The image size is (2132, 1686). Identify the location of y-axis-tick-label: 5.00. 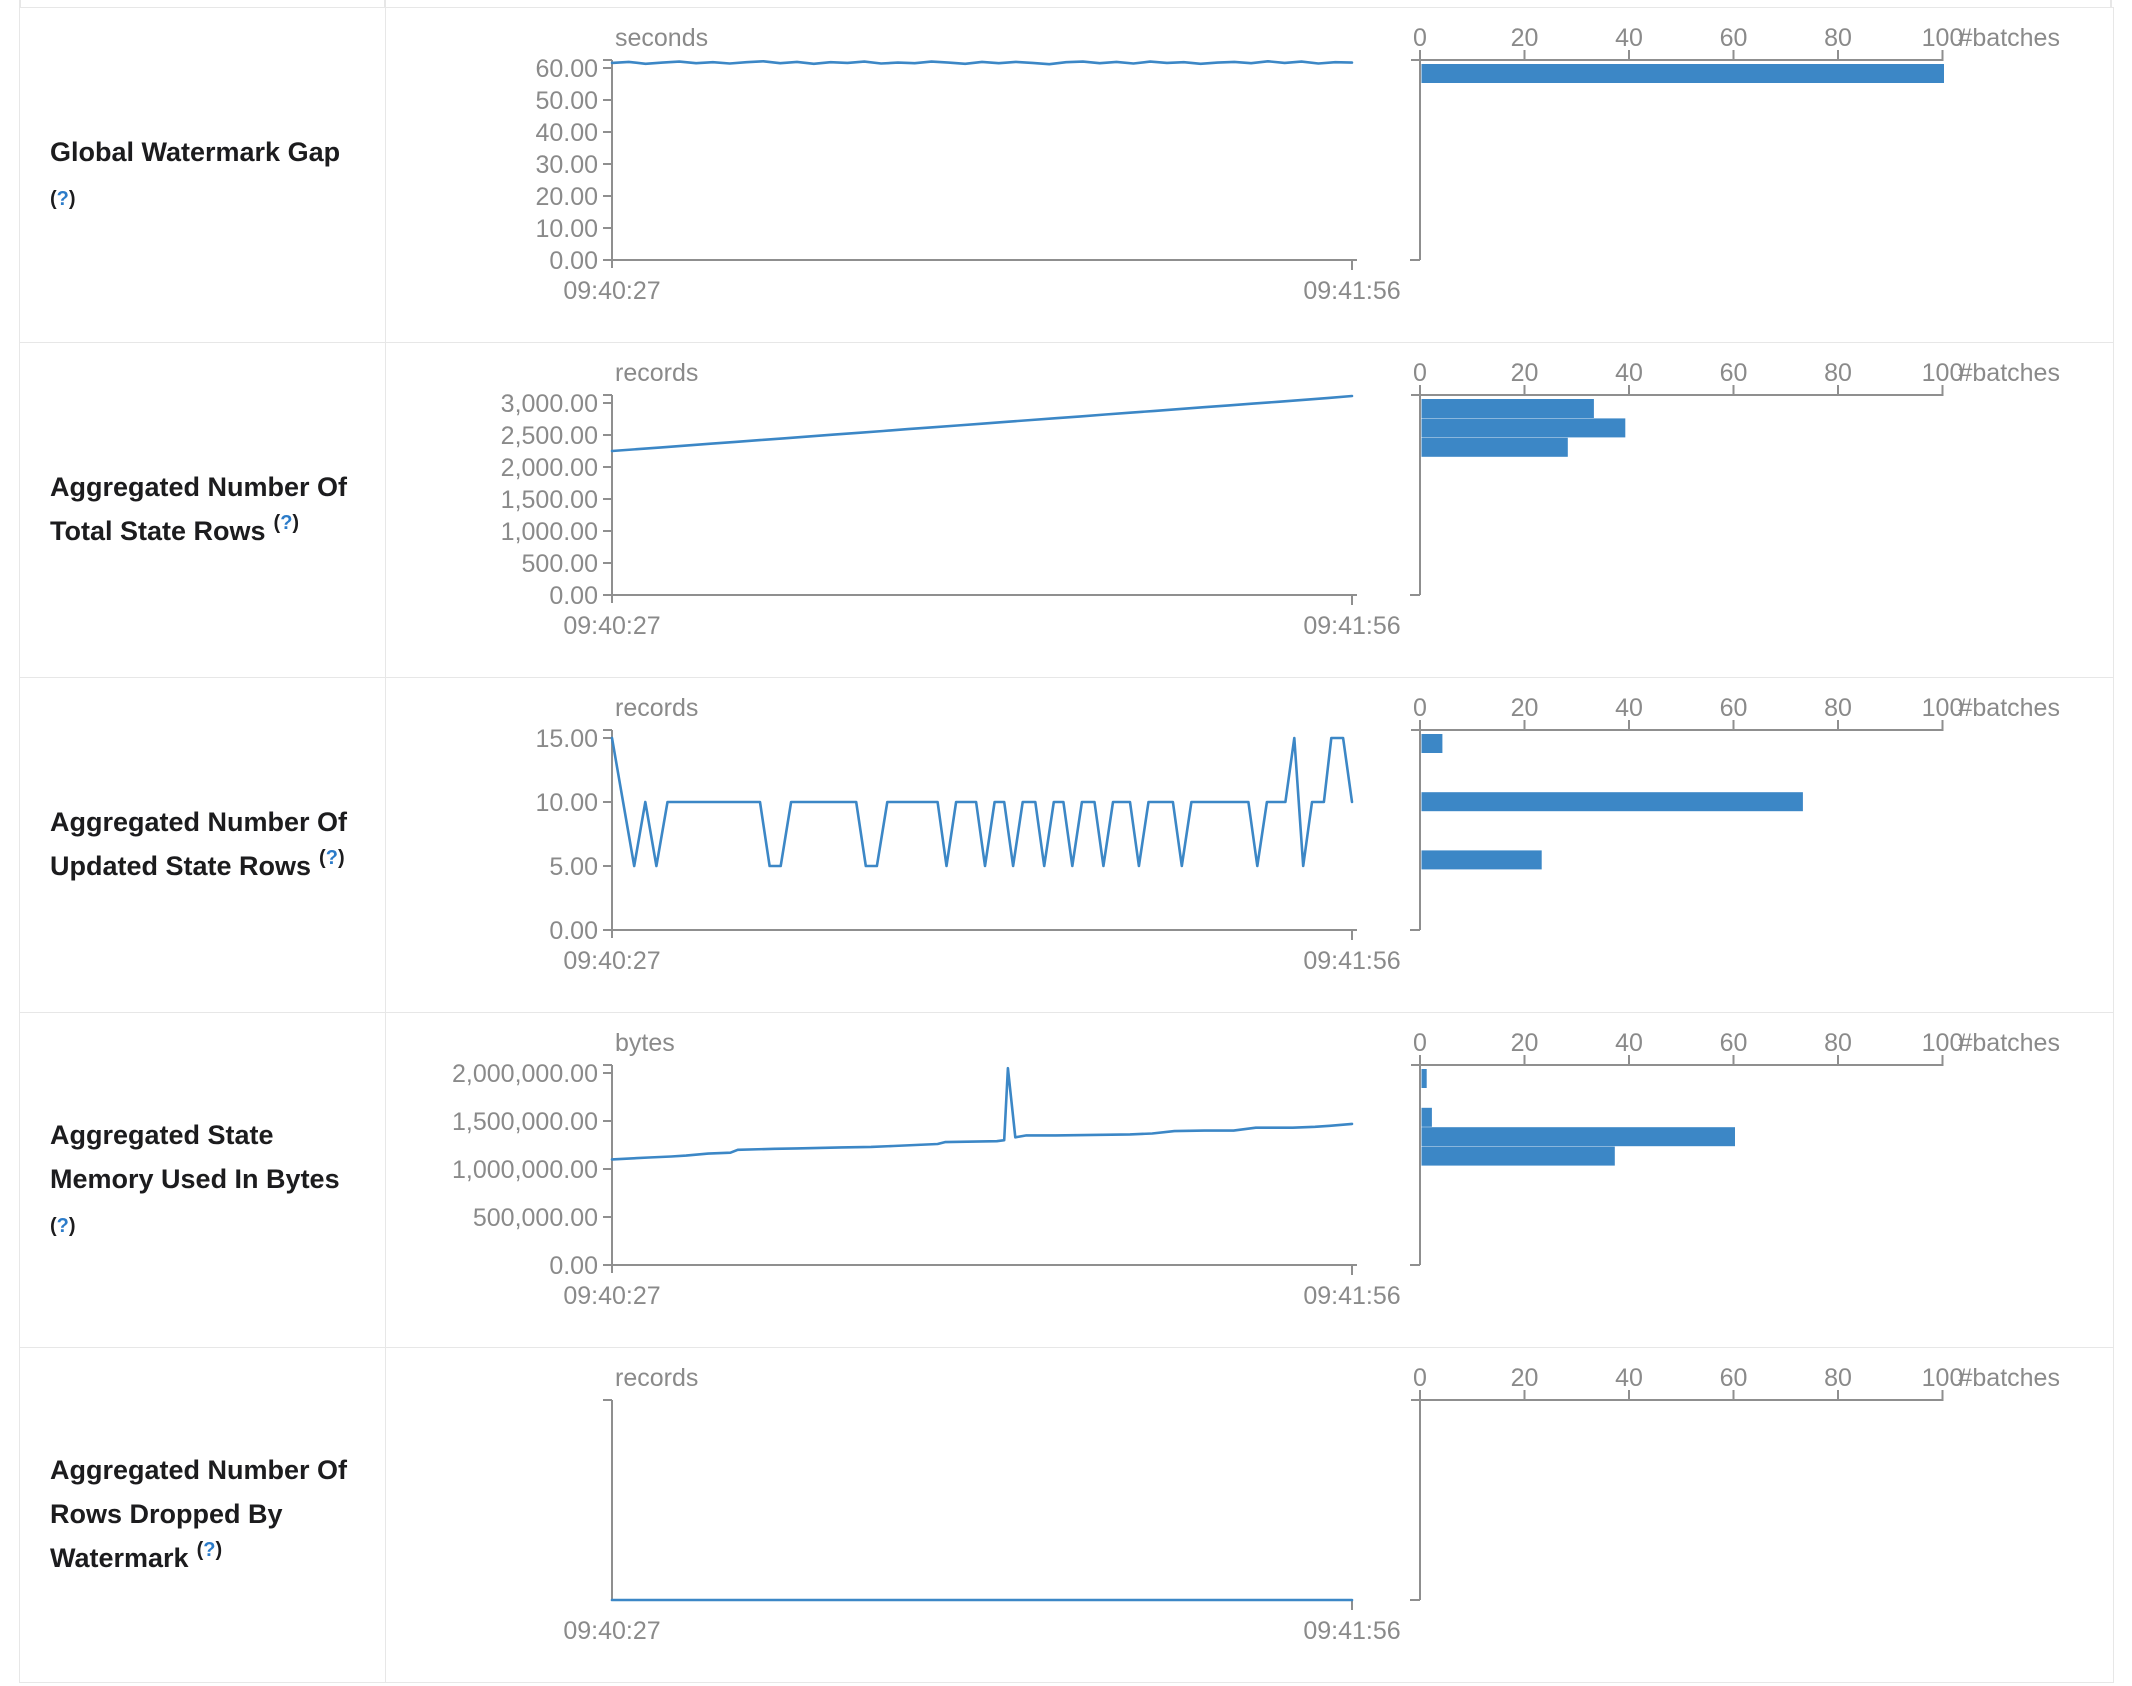
(573, 867).